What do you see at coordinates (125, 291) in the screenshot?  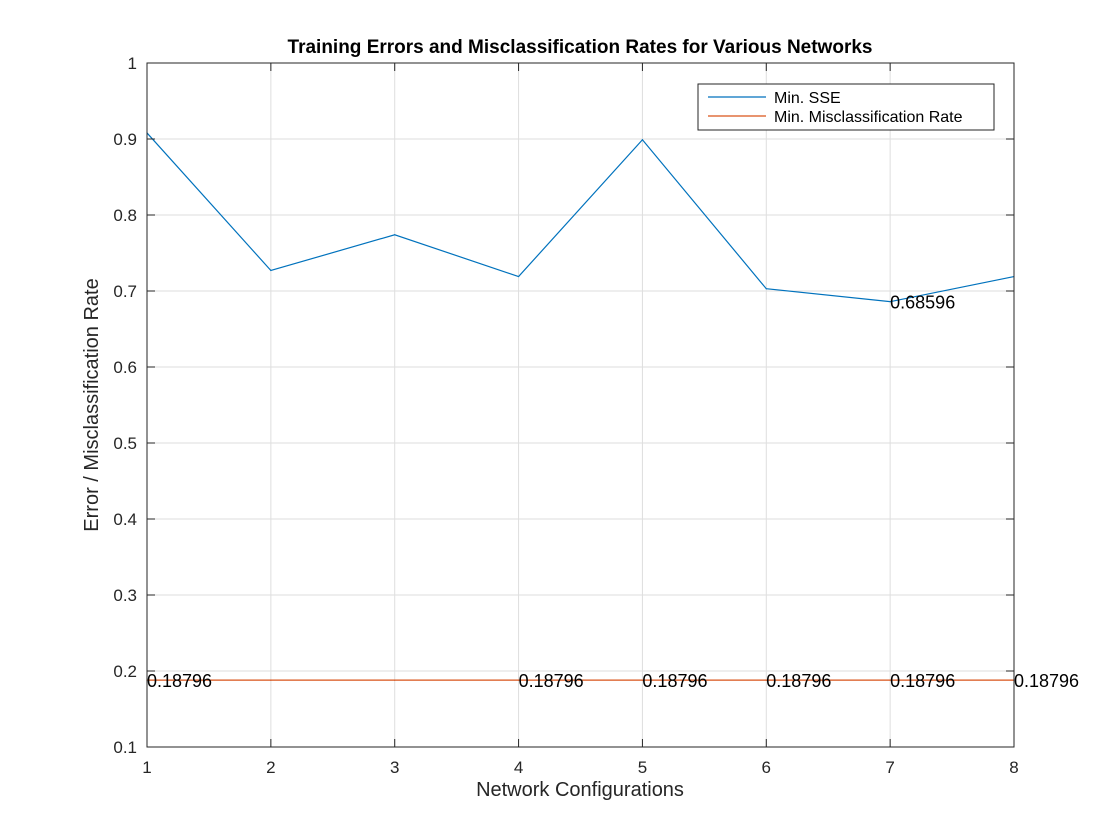 I see `y-tick-label: 0.7` at bounding box center [125, 291].